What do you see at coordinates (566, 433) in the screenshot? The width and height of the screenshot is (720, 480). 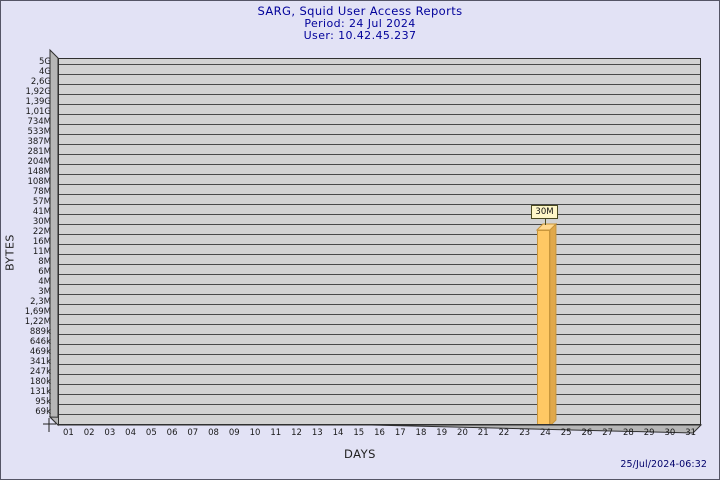 I see `x-tick-label: 25` at bounding box center [566, 433].